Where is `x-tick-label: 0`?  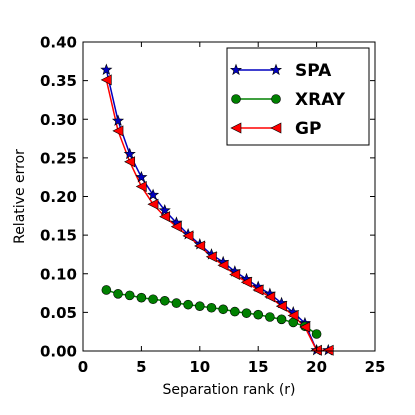
x-tick-label: 0 is located at coordinates (83, 367).